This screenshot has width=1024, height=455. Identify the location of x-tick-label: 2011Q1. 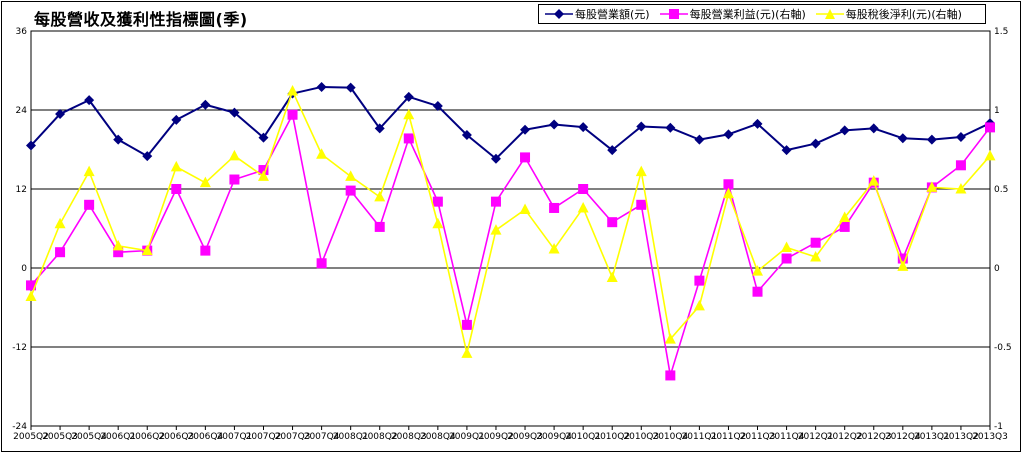
(700, 437).